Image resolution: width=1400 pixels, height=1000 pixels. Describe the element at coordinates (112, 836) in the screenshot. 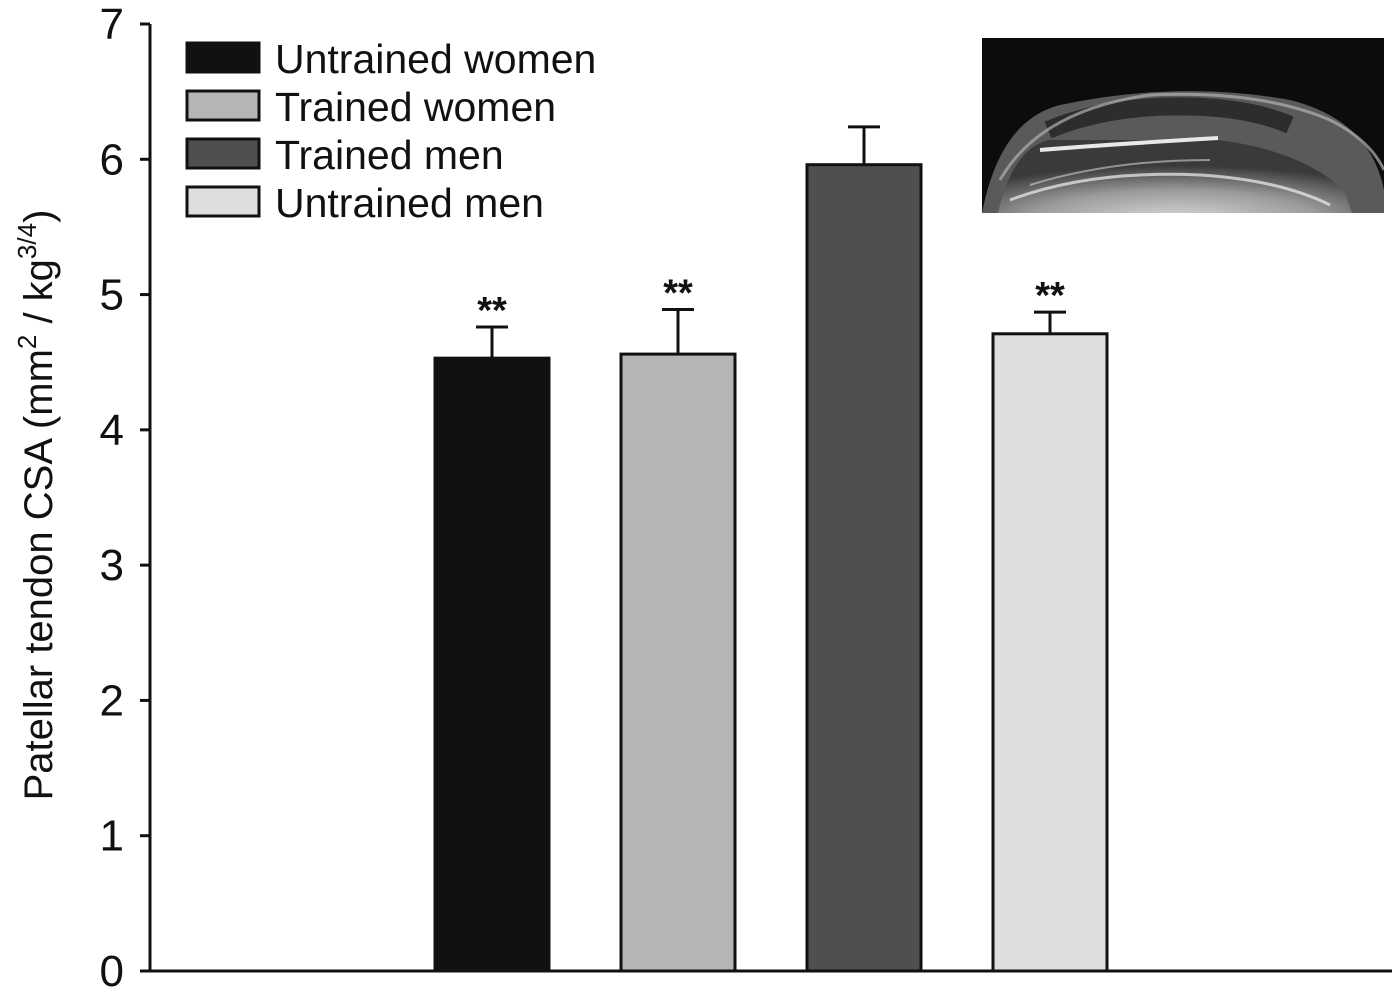

I see `y-tick-label: 1` at that location.